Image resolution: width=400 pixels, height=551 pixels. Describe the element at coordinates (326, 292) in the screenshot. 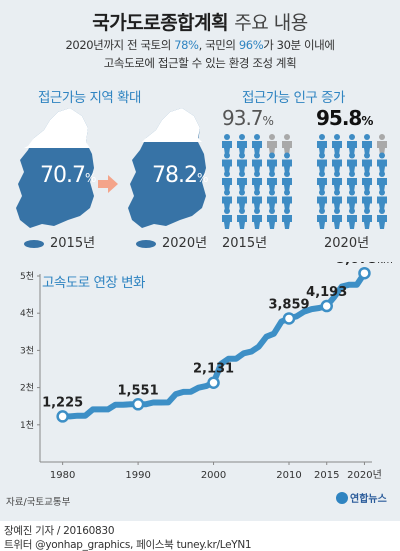

I see `data-point-label: 4,193` at that location.